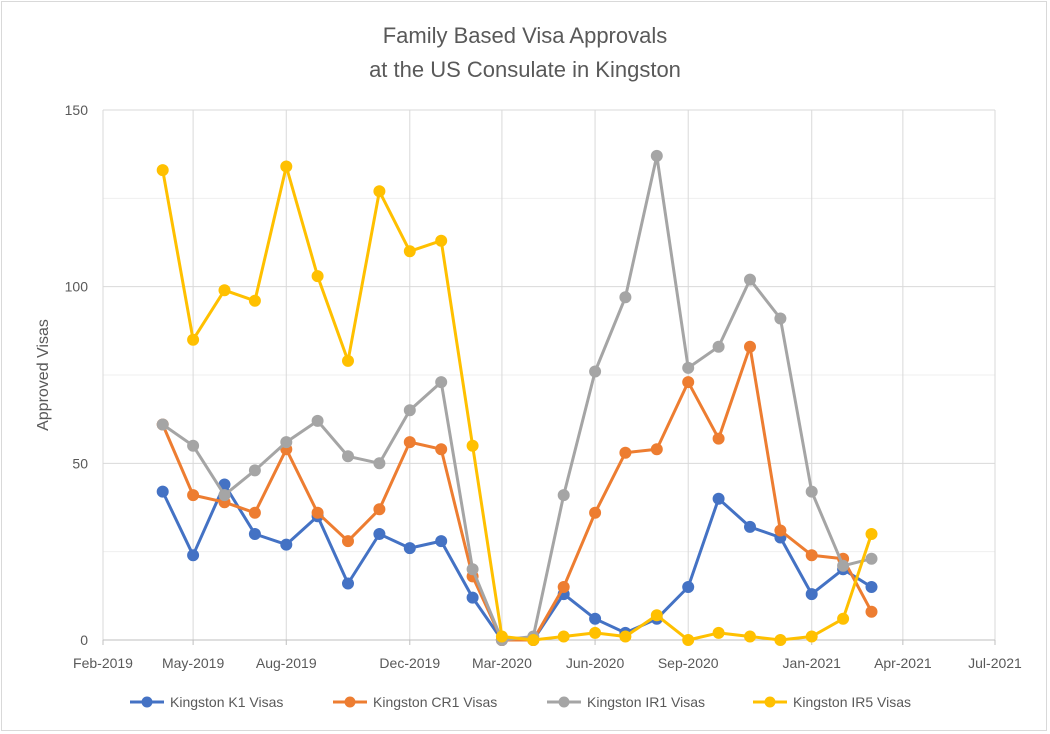 The height and width of the screenshot is (734, 1050). What do you see at coordinates (193, 663) in the screenshot?
I see `x-tick-label: May-2019` at bounding box center [193, 663].